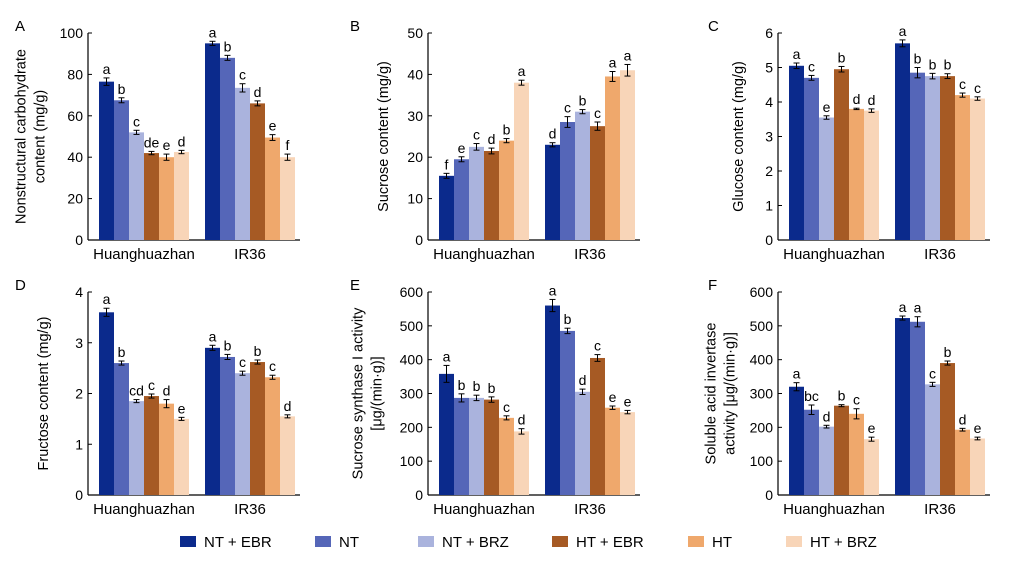 The width and height of the screenshot is (1011, 564). What do you see at coordinates (20, 285) in the screenshot?
I see `panel-label: D` at bounding box center [20, 285].